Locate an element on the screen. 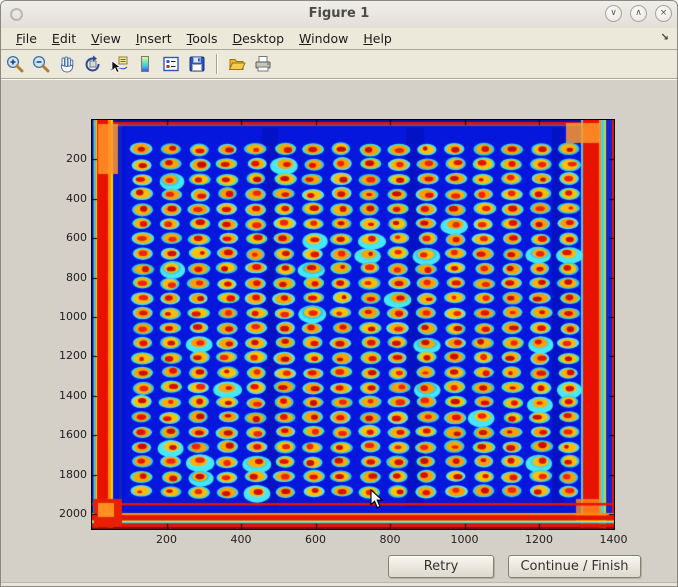 This screenshot has height=587, width=678. save-figure-icon is located at coordinates (197, 64).